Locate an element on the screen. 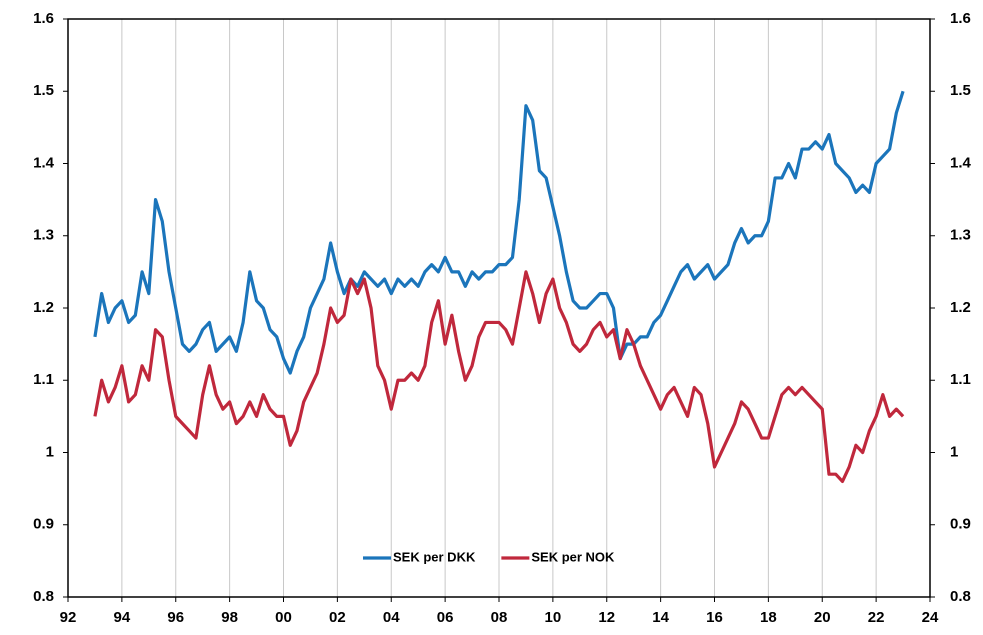 Image resolution: width=983 pixels, height=635 pixels. y2-tick-label: 1.5 is located at coordinates (960, 90).